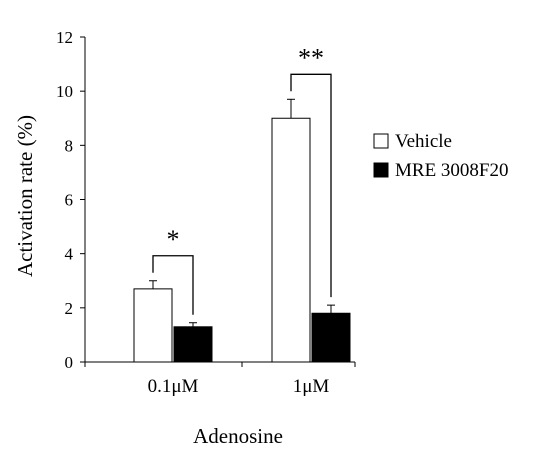 The image size is (550, 449). I want to click on significance-label: *, so click(173, 239).